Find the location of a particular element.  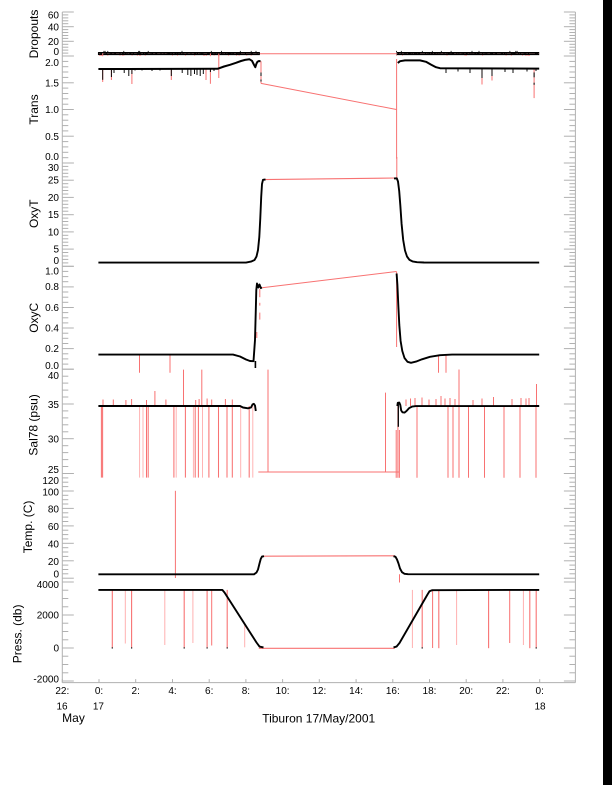

svg-text: Temp. (C) is located at coordinates (28, 527).